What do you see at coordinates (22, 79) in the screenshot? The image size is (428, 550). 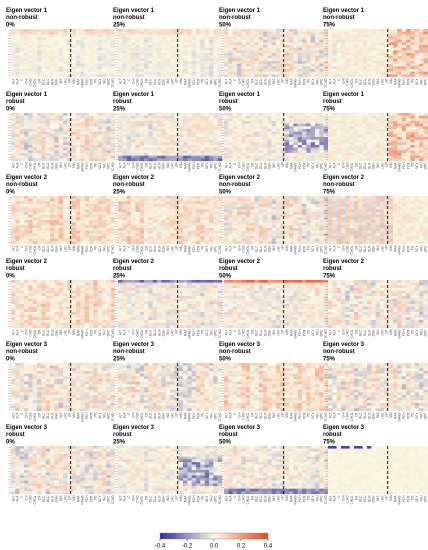 I see `column-label: C` at bounding box center [22, 79].